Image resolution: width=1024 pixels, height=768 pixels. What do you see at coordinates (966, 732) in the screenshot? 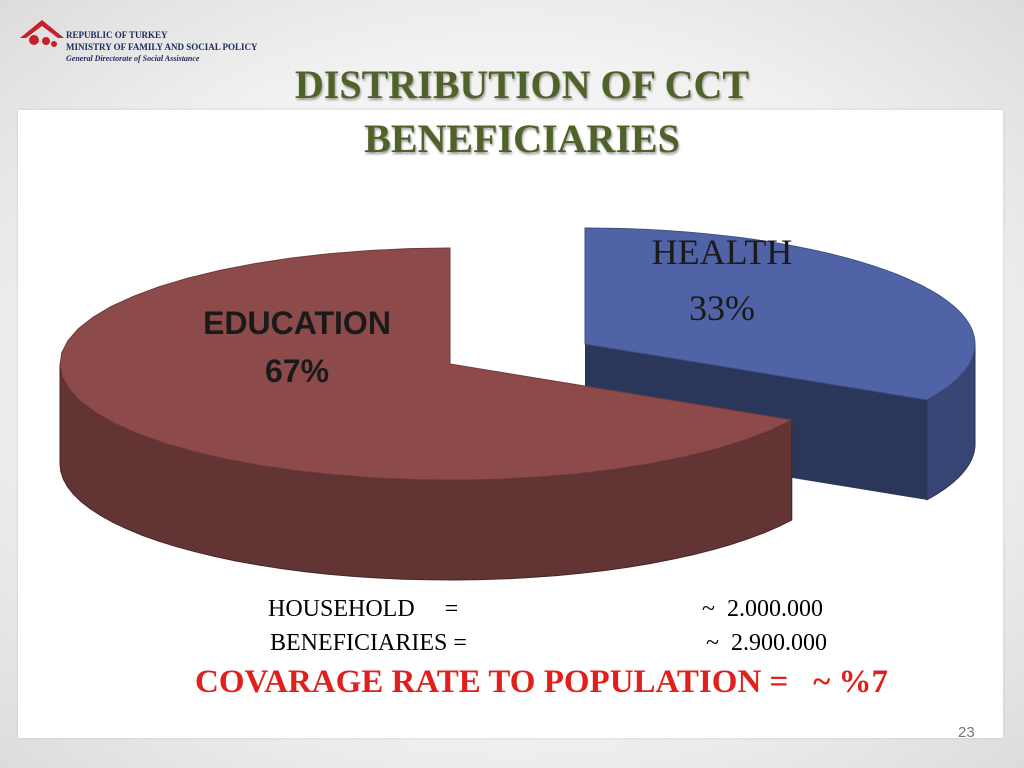
I see `page-number: 23` at bounding box center [966, 732].